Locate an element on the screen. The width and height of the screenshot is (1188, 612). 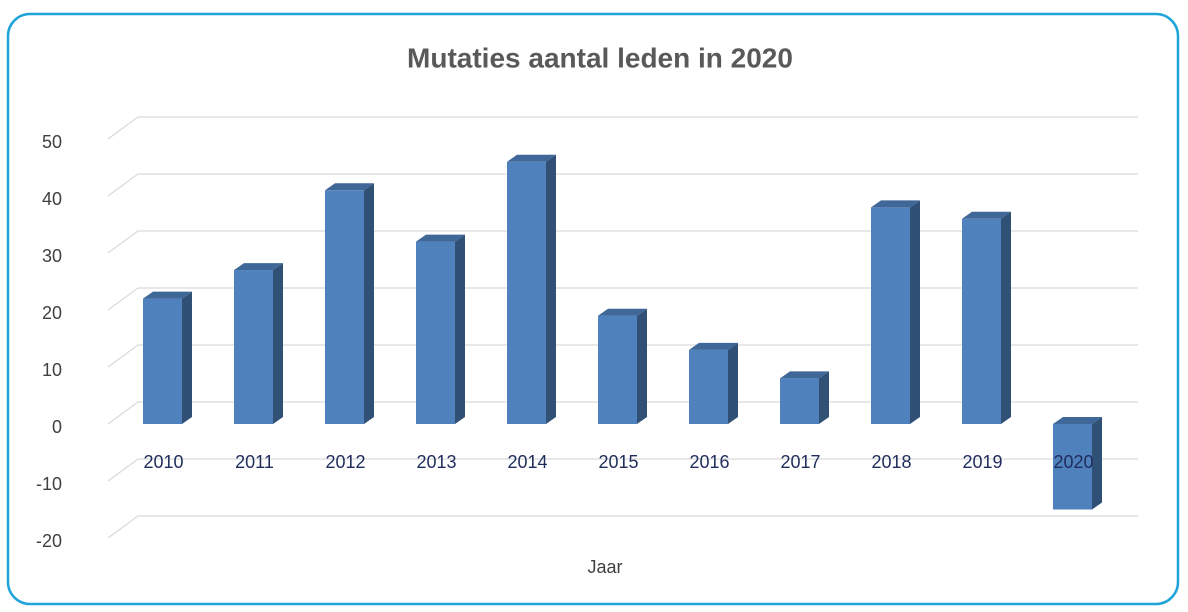
y-tick-label: -10 is located at coordinates (49, 484).